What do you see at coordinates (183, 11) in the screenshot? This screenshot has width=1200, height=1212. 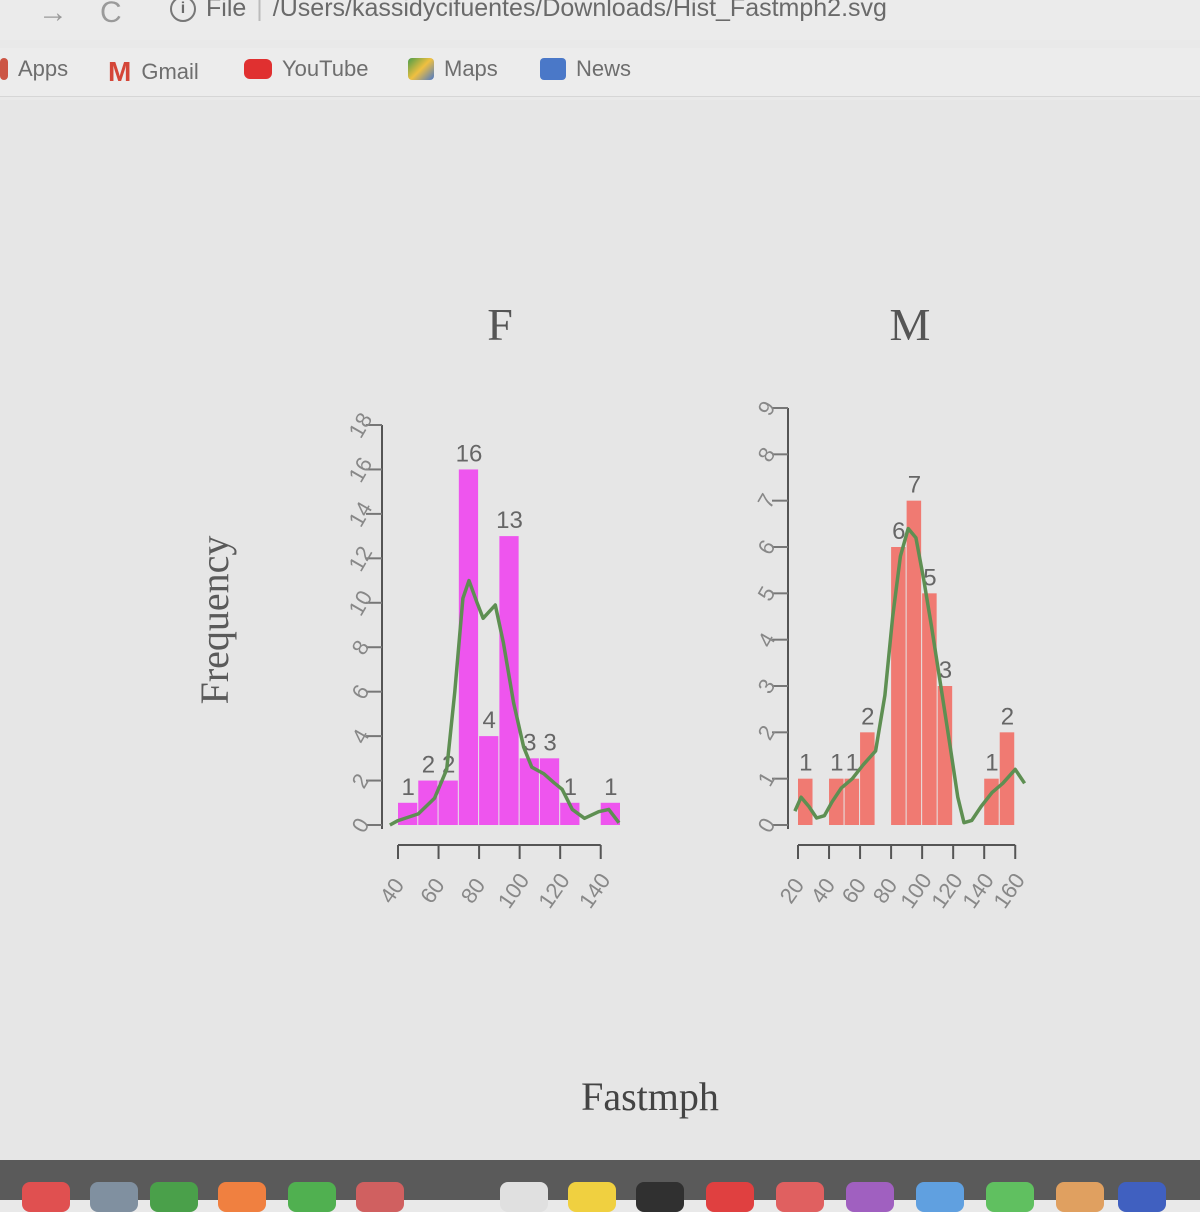 I see `info-icon: i` at bounding box center [183, 11].